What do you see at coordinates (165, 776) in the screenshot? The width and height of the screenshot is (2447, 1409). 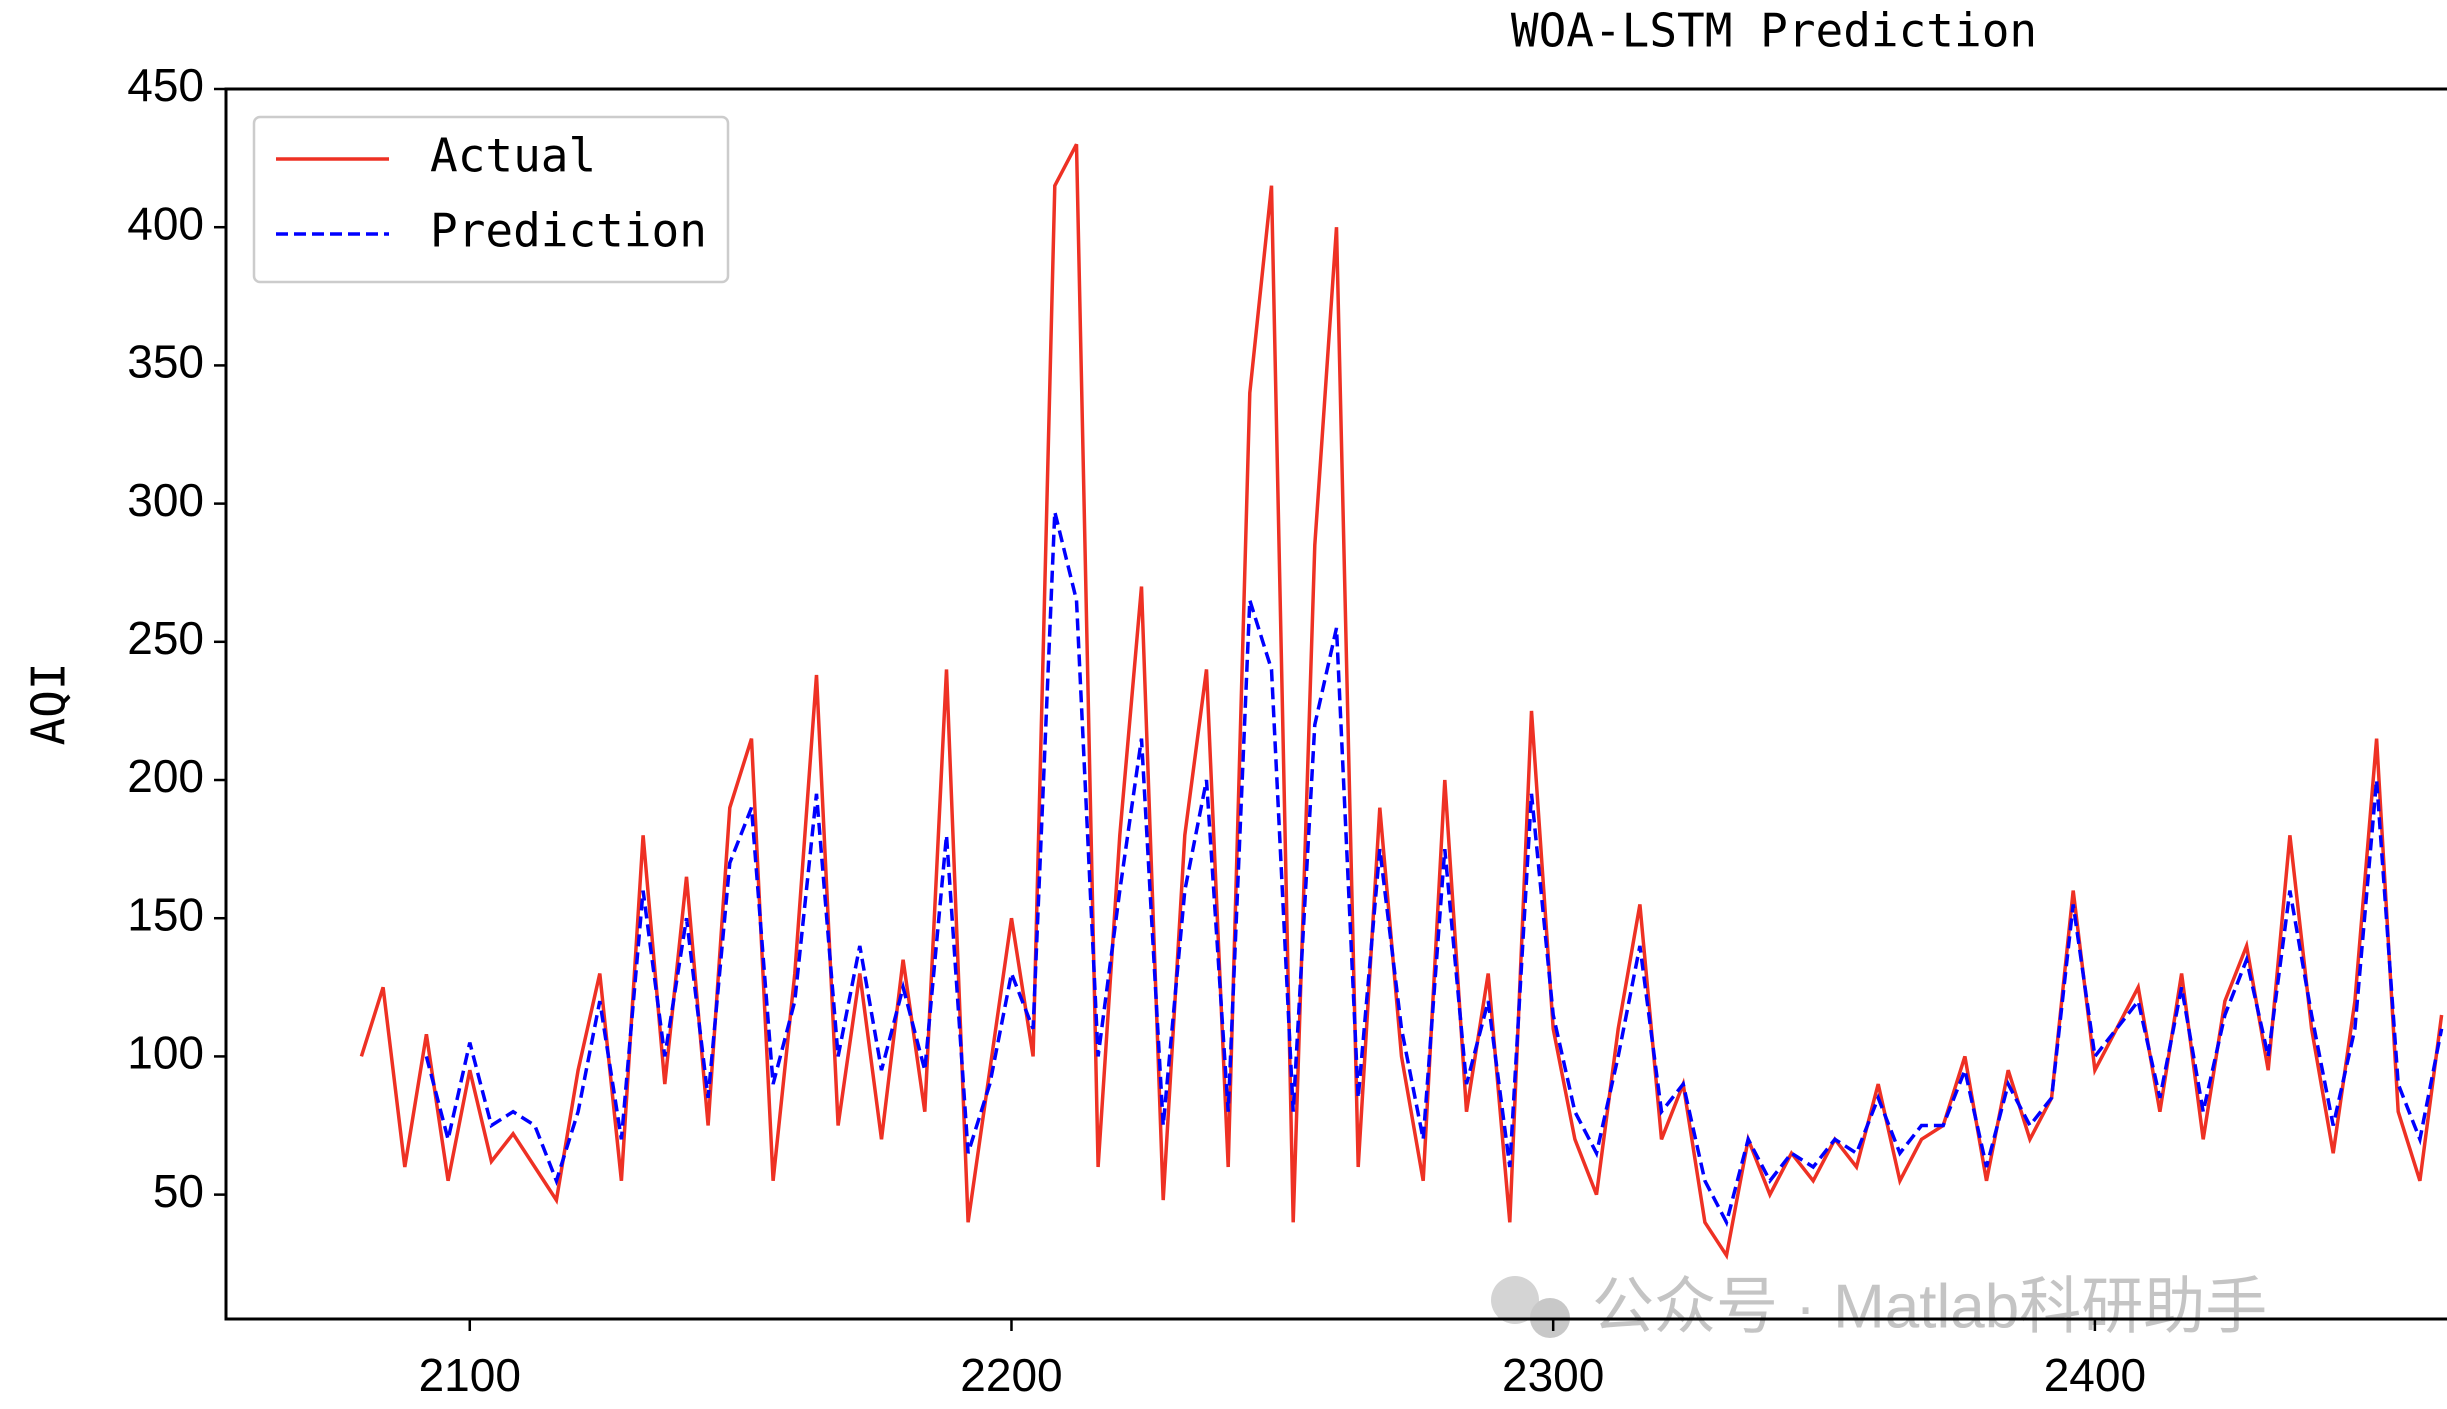 I see `y-tick-label: 200` at bounding box center [165, 776].